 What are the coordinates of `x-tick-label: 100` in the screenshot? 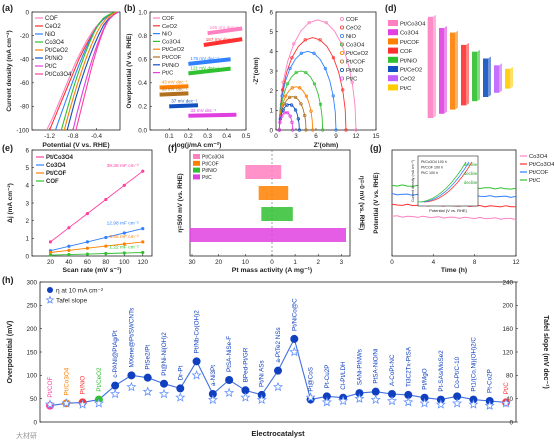 It's located at (124, 262).